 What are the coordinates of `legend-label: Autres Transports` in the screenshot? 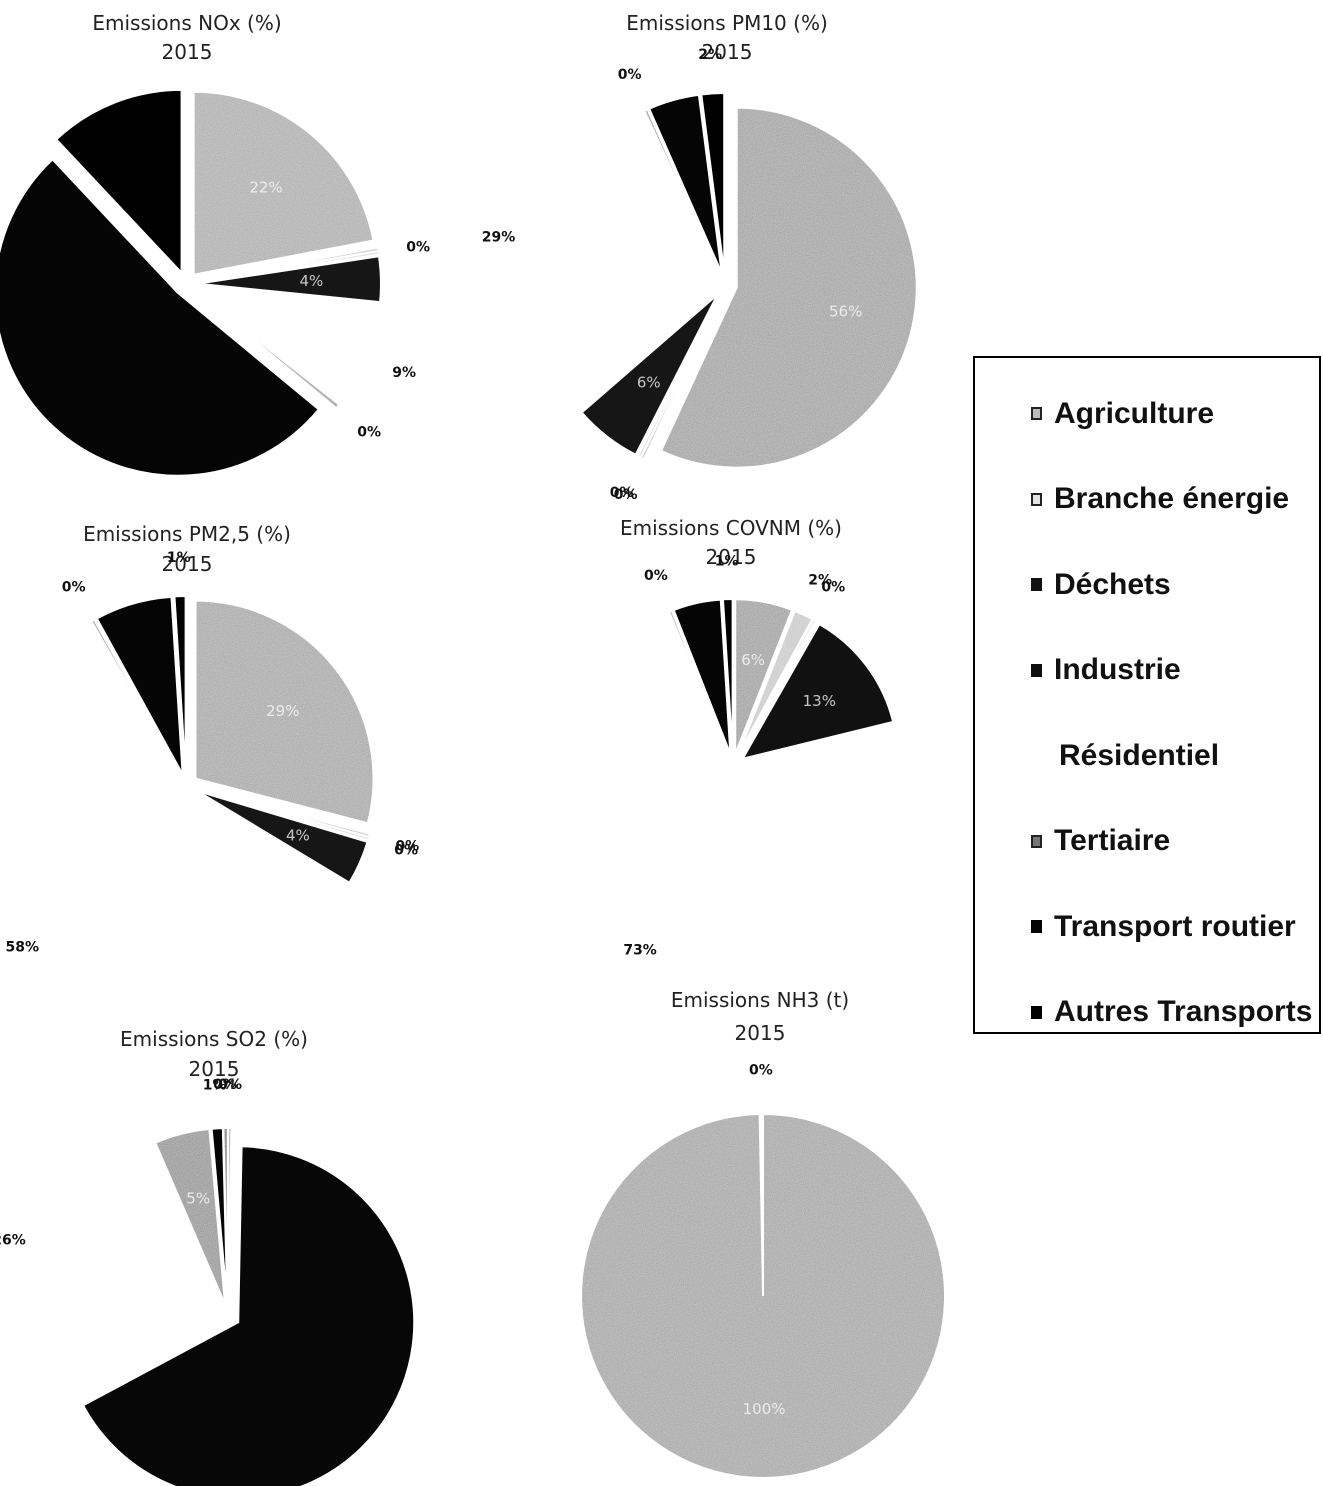 It's located at (1183, 1012).